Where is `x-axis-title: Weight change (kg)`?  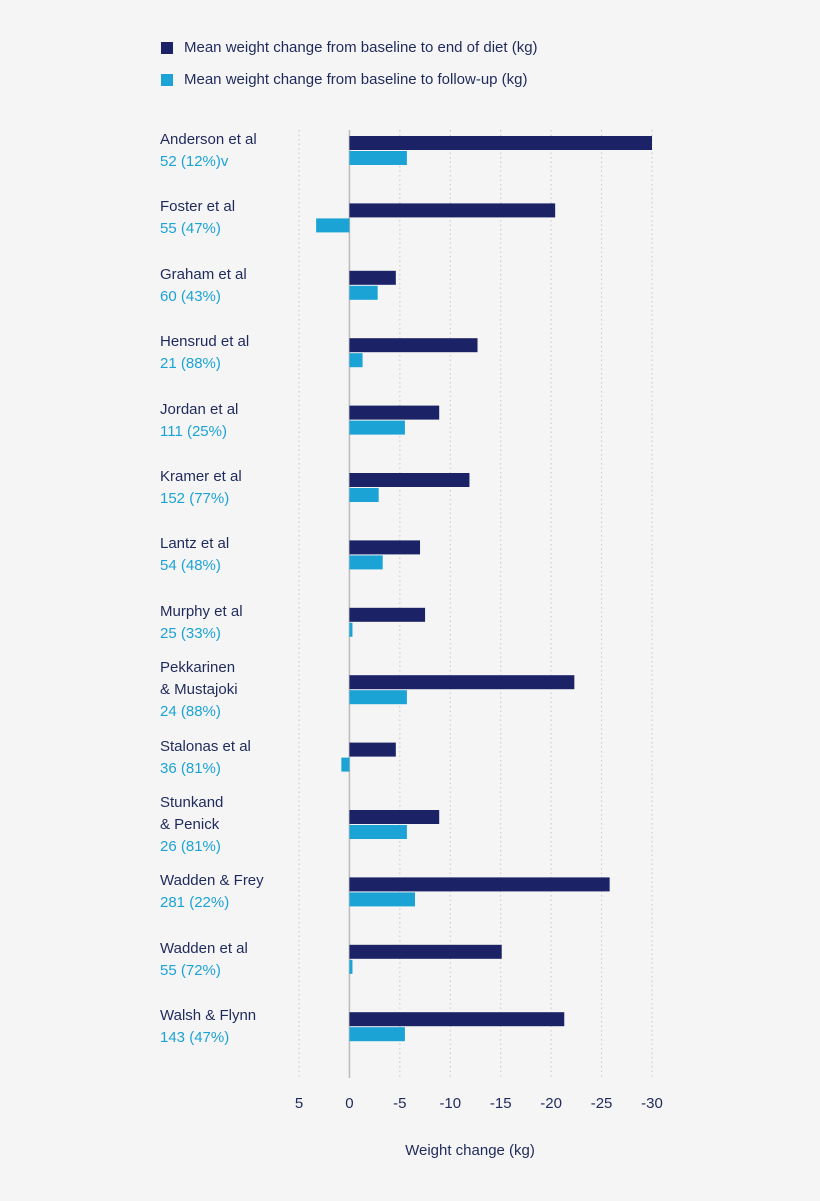
x-axis-title: Weight change (kg) is located at coordinates (470, 1150).